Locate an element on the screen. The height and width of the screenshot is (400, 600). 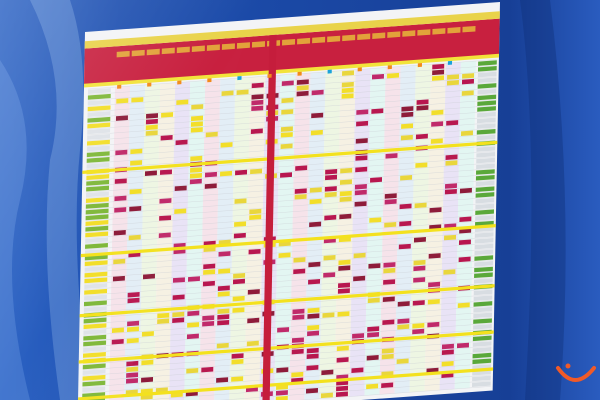
tarp-fold is located at coordinates (543, 200).